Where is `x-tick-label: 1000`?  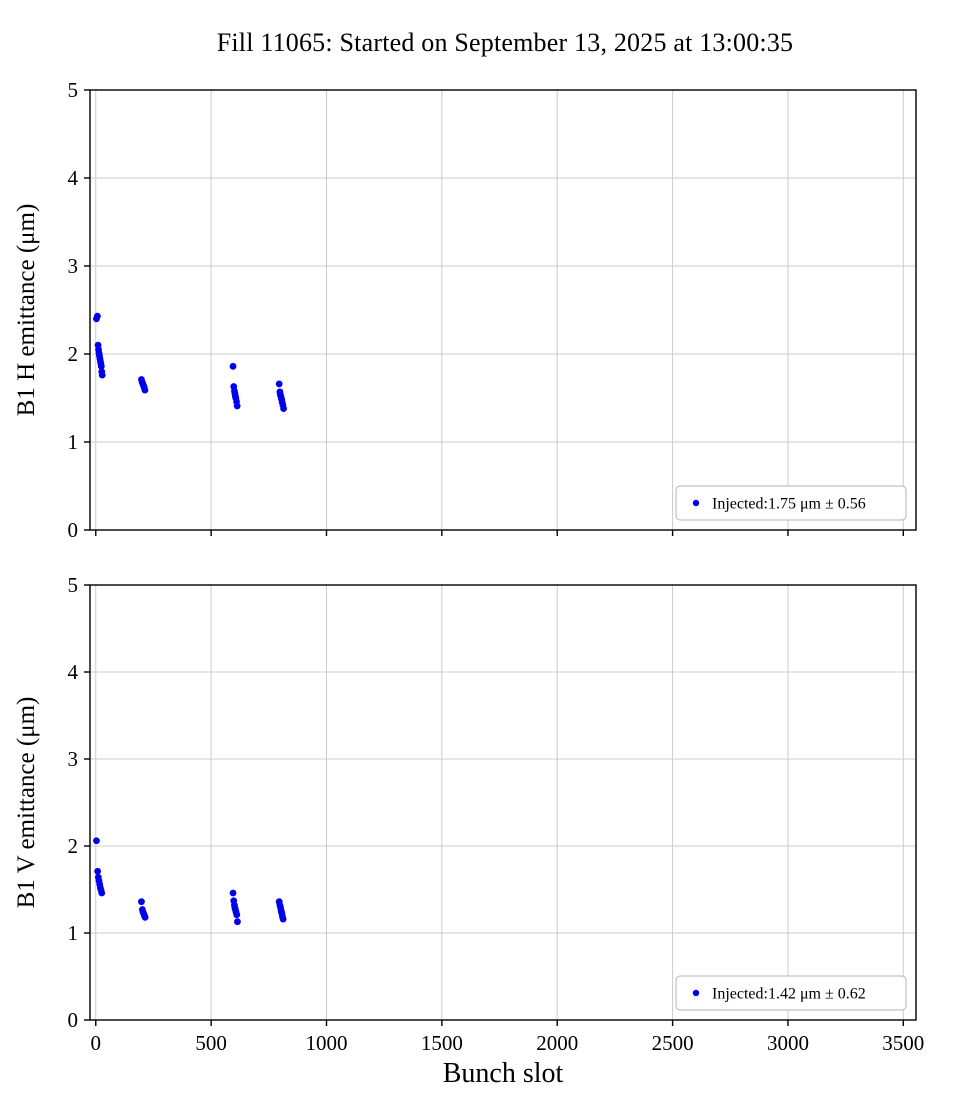
x-tick-label: 1000 is located at coordinates (326, 1043).